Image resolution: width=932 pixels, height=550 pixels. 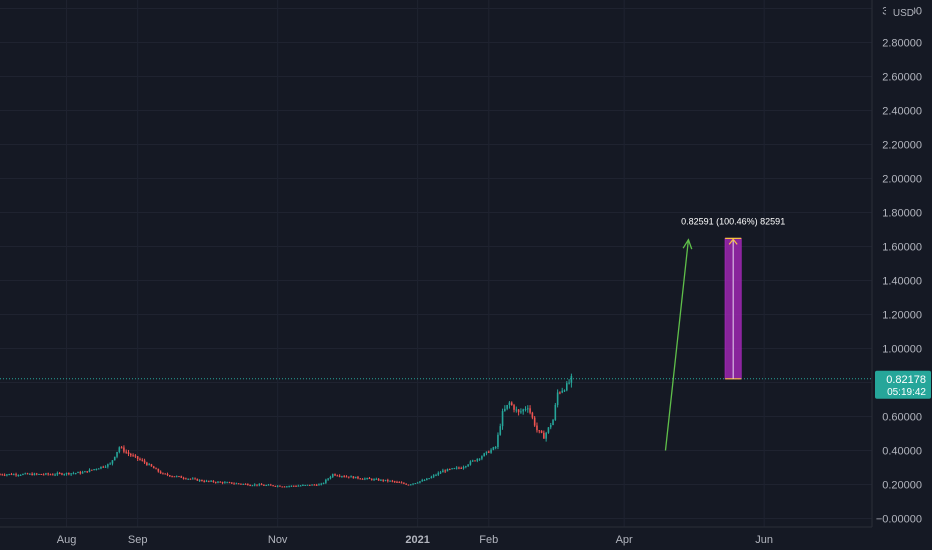 What do you see at coordinates (286, 430) in the screenshot?
I see `candles` at bounding box center [286, 430].